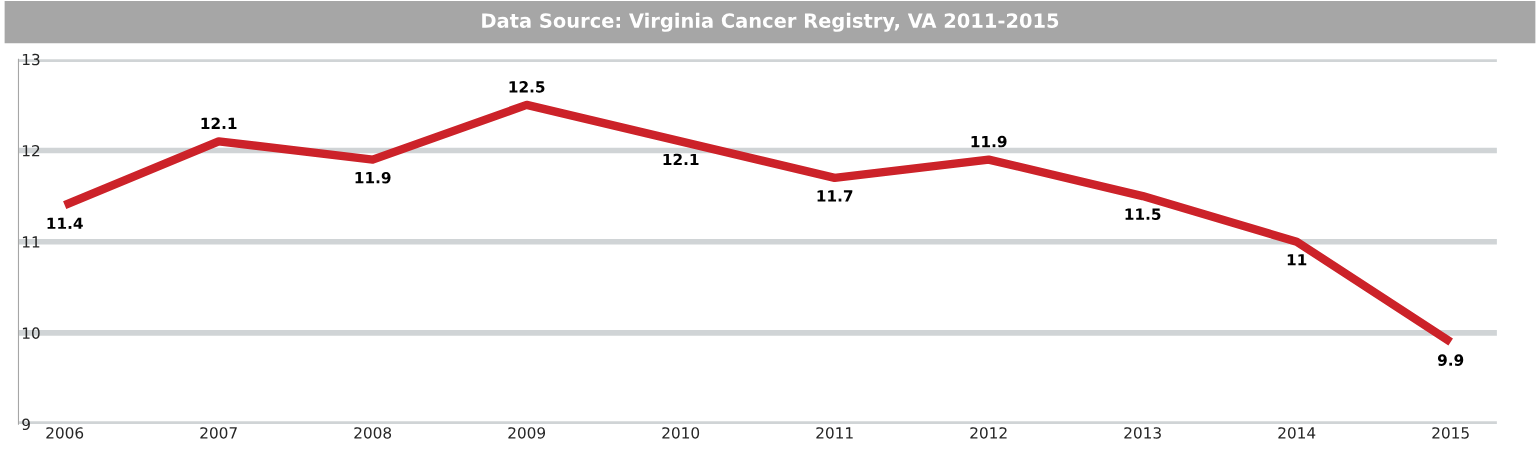  What do you see at coordinates (1143, 214) in the screenshot?
I see `data-label: 11.5` at bounding box center [1143, 214].